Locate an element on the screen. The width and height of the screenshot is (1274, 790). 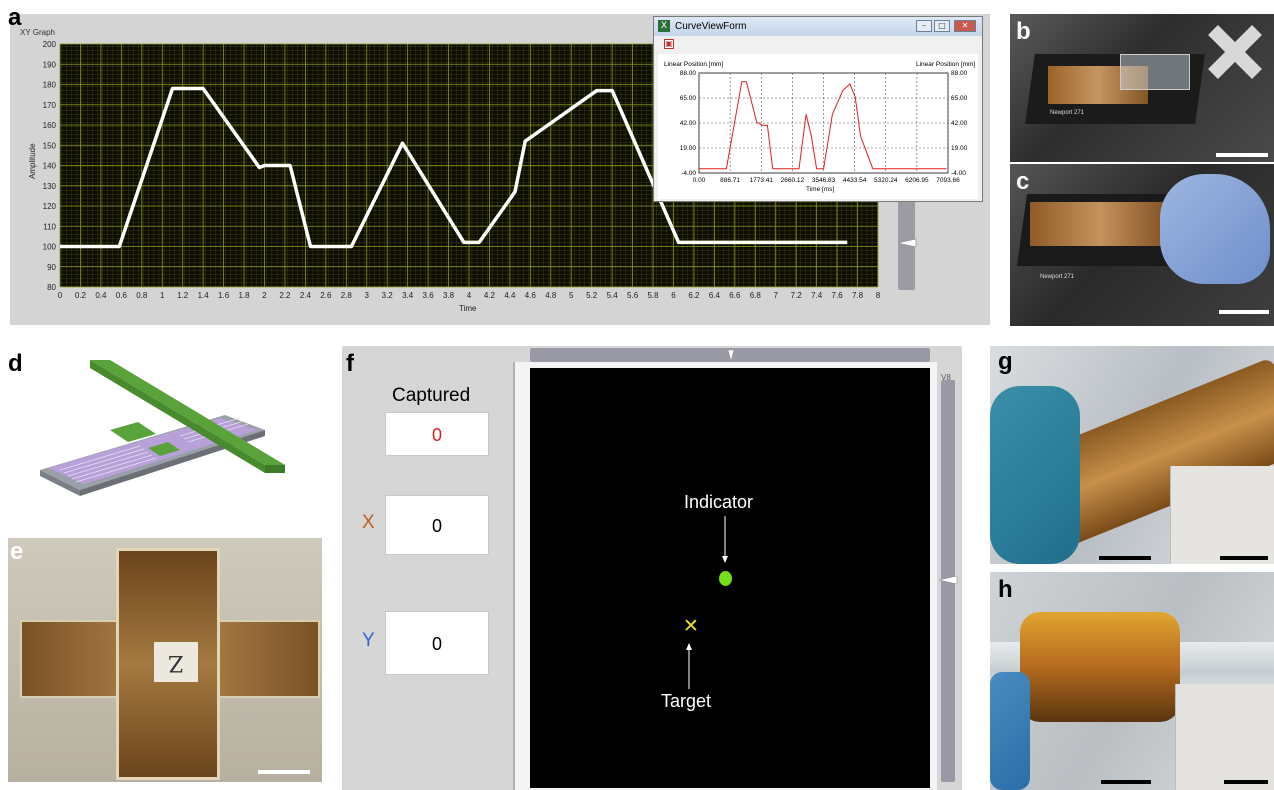
captured-label: Captured is located at coordinates (431, 395).